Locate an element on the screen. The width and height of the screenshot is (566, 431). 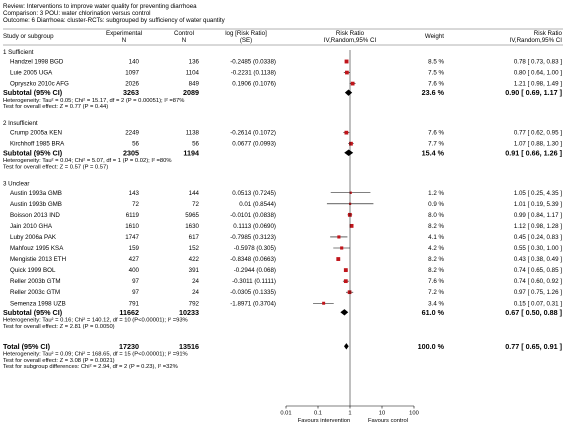
study-name: Boisson 2013 IND is located at coordinates (35, 215).